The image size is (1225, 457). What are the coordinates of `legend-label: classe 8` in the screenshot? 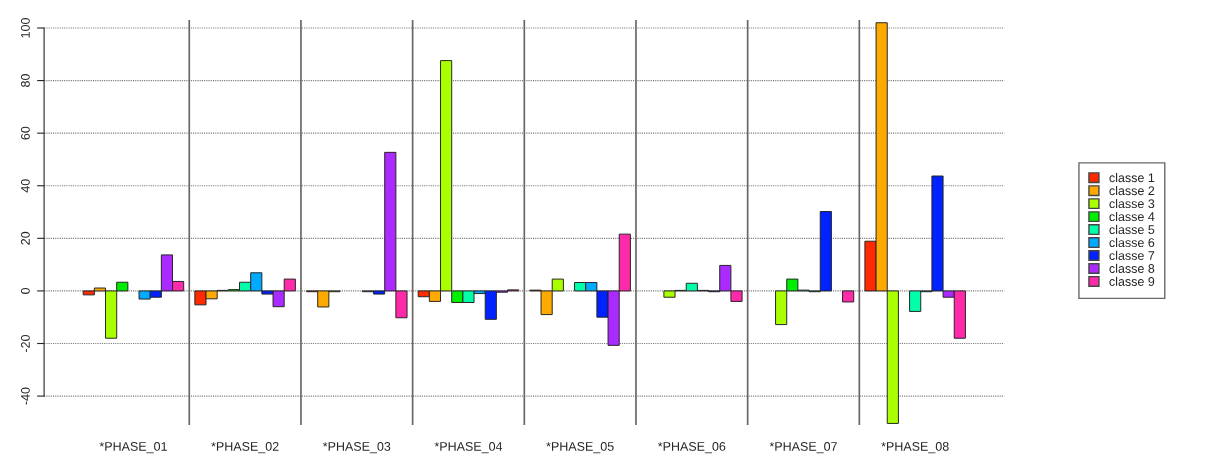 It's located at (1132, 268).